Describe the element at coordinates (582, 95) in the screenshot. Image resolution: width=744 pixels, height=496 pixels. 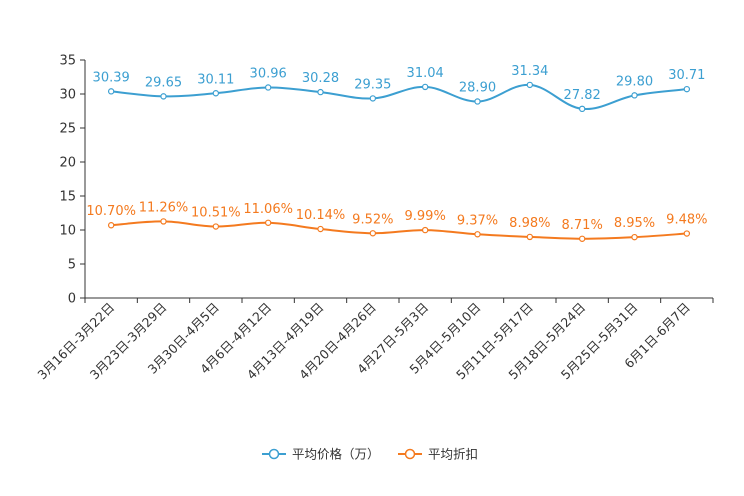
I see `data-label: 27.82` at that location.